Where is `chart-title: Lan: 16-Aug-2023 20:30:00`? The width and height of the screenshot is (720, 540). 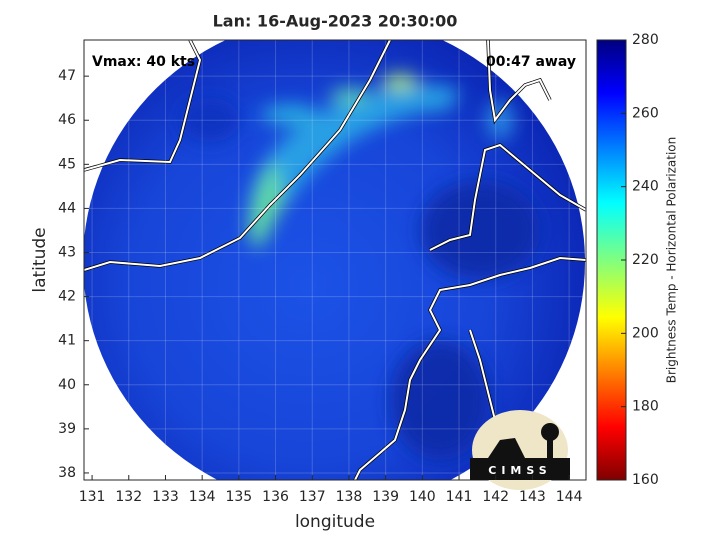
chart-title: Lan: 16-Aug-2023 20:30:00 is located at coordinates (335, 21).